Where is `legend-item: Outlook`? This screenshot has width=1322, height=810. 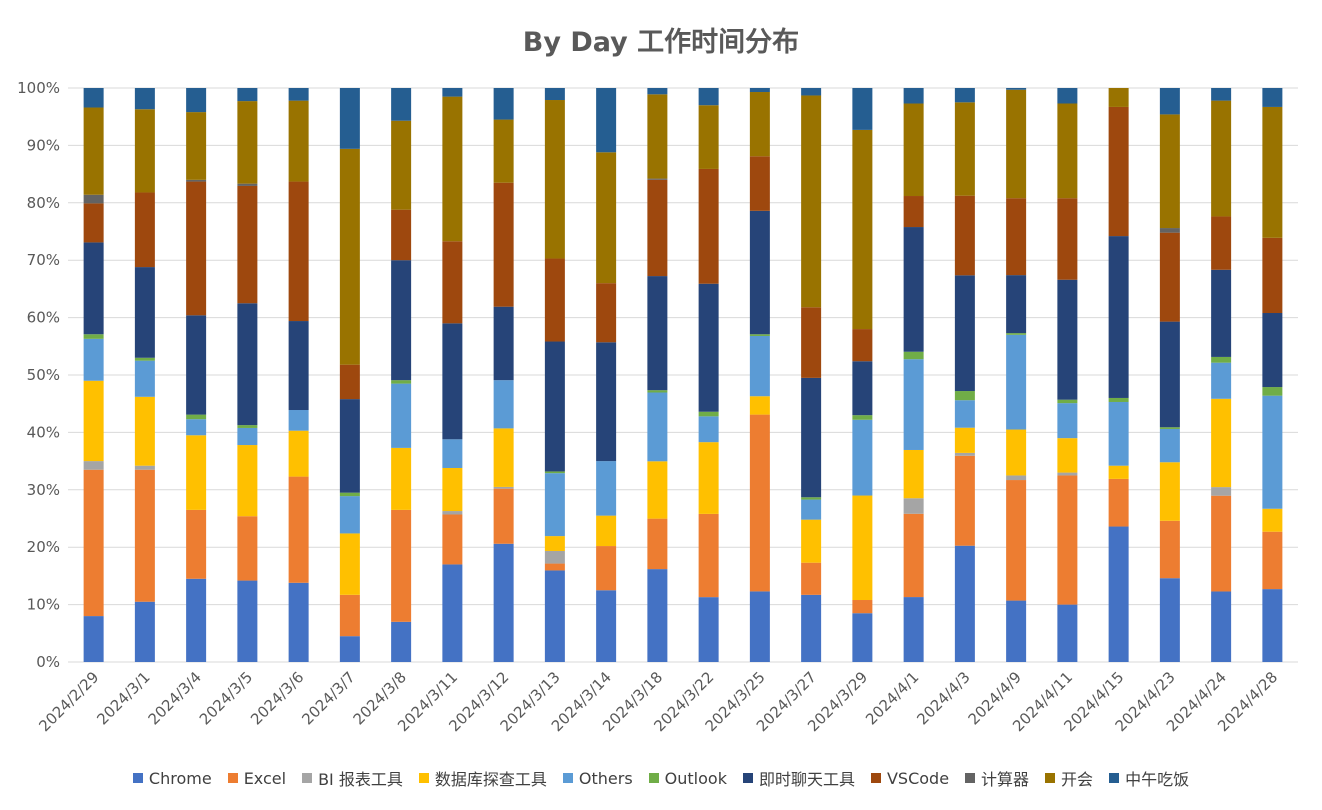 legend-item: Outlook is located at coordinates (687, 778).